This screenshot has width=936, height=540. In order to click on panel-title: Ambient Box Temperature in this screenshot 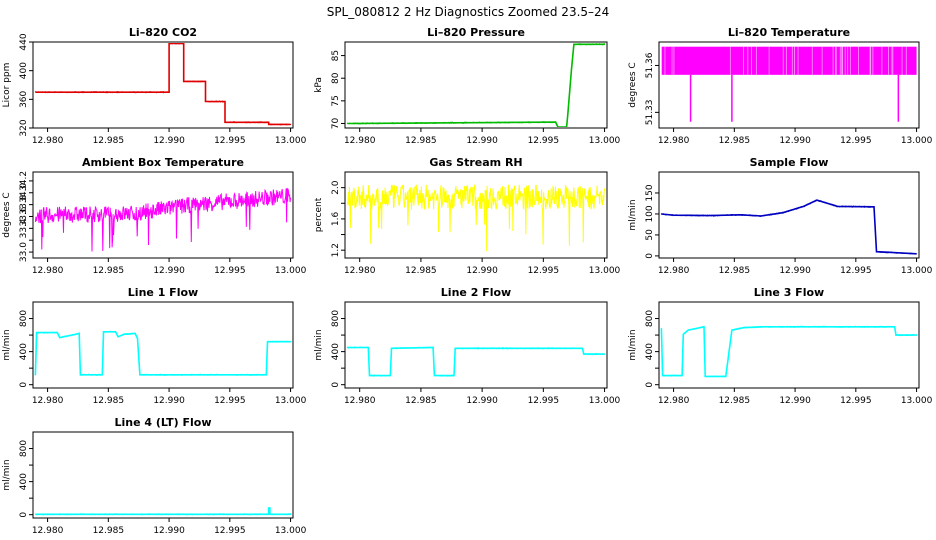, I will do `click(163, 162)`.